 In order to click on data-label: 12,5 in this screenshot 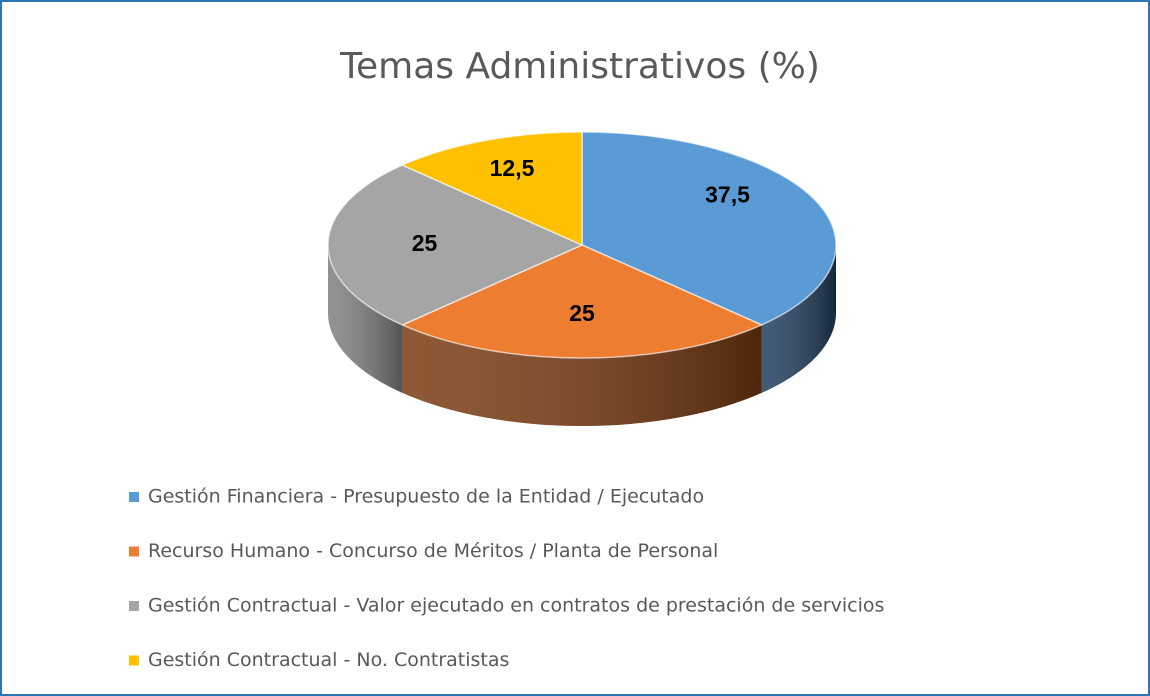, I will do `click(512, 168)`.